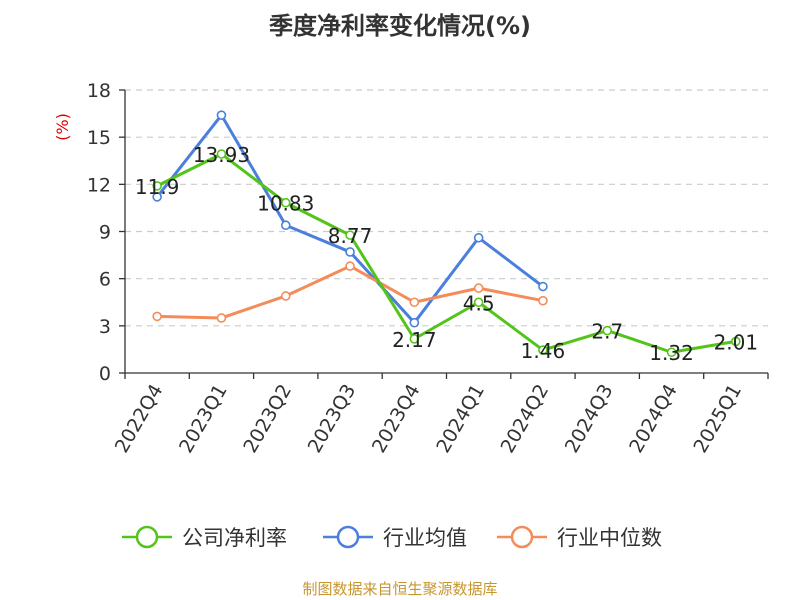  Describe the element at coordinates (105, 233) in the screenshot. I see `y-tick-label: 9` at that location.